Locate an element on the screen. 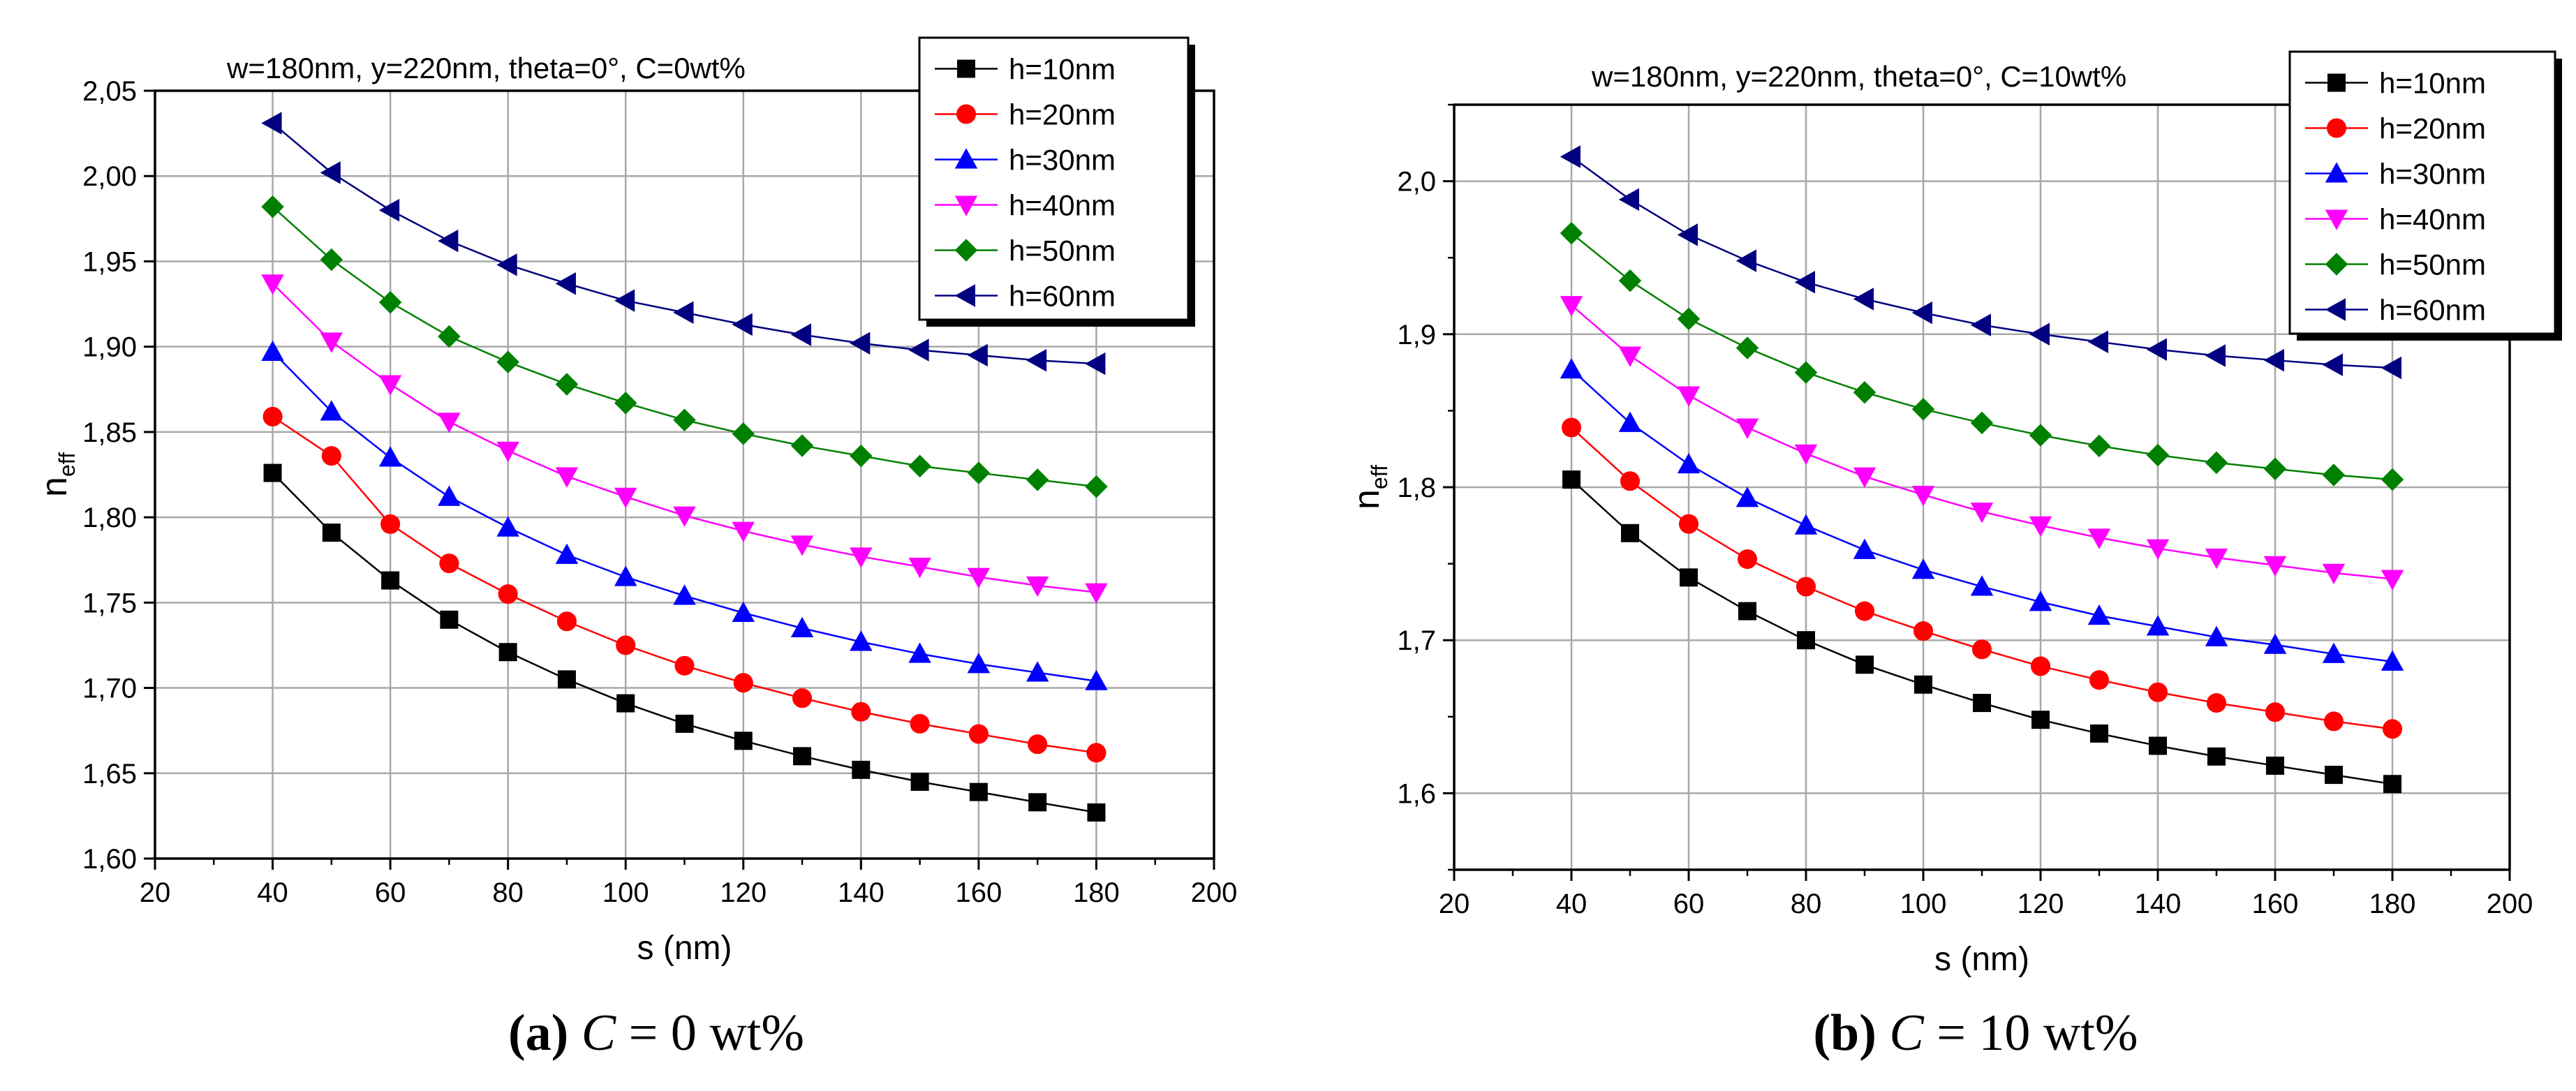  caption-a: (a) C = 0 wt% is located at coordinates (656, 1042).